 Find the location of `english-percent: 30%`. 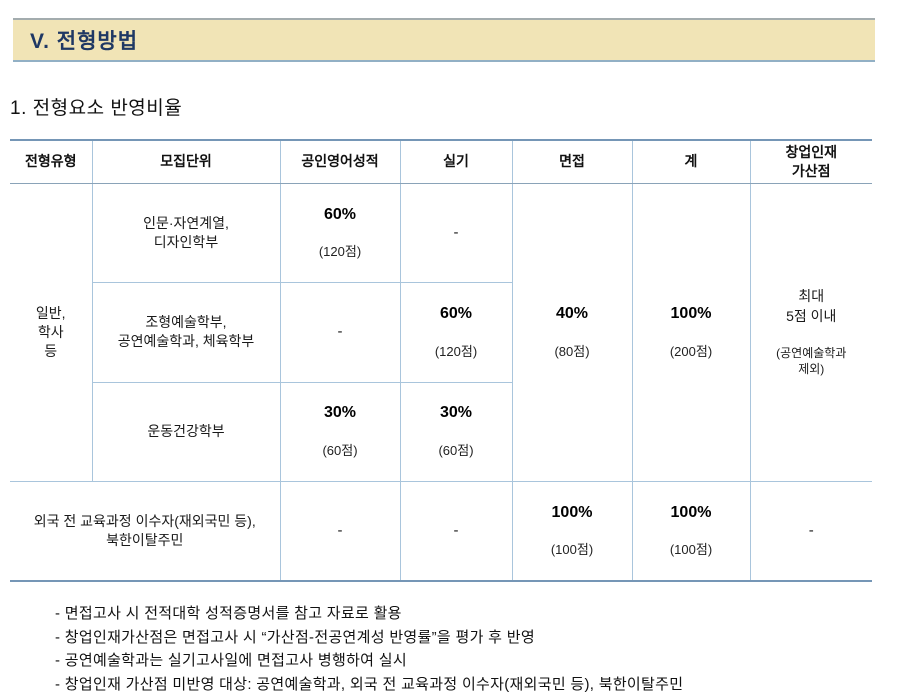

english-percent: 30% is located at coordinates (340, 413).